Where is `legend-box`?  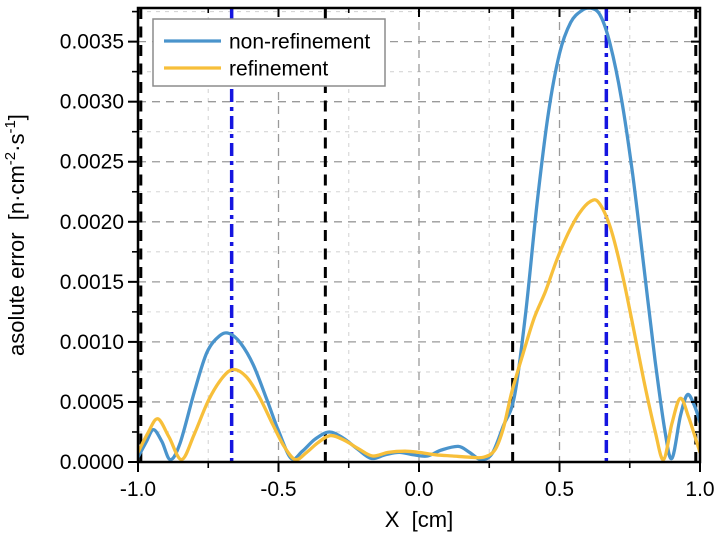
legend-box is located at coordinates (269, 52).